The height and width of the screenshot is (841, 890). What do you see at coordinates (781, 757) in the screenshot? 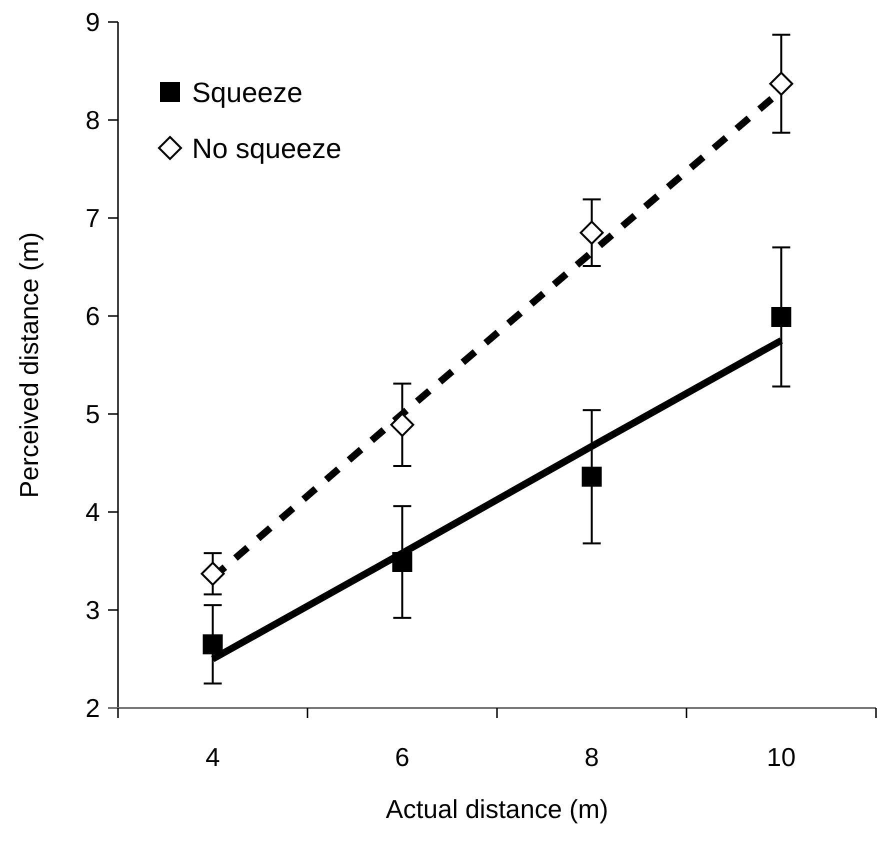
I see `x-tick-label: 10` at bounding box center [781, 757].